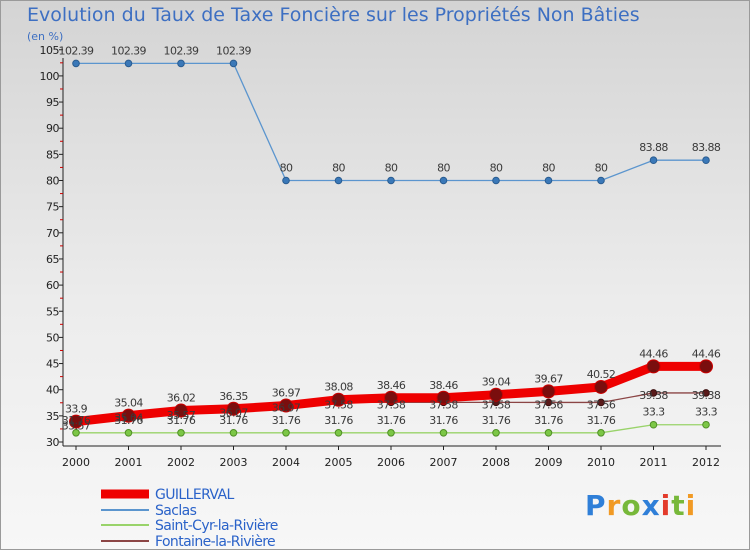 Image resolution: width=750 pixels, height=550 pixels. I want to click on logo-letter: t, so click(678, 505).